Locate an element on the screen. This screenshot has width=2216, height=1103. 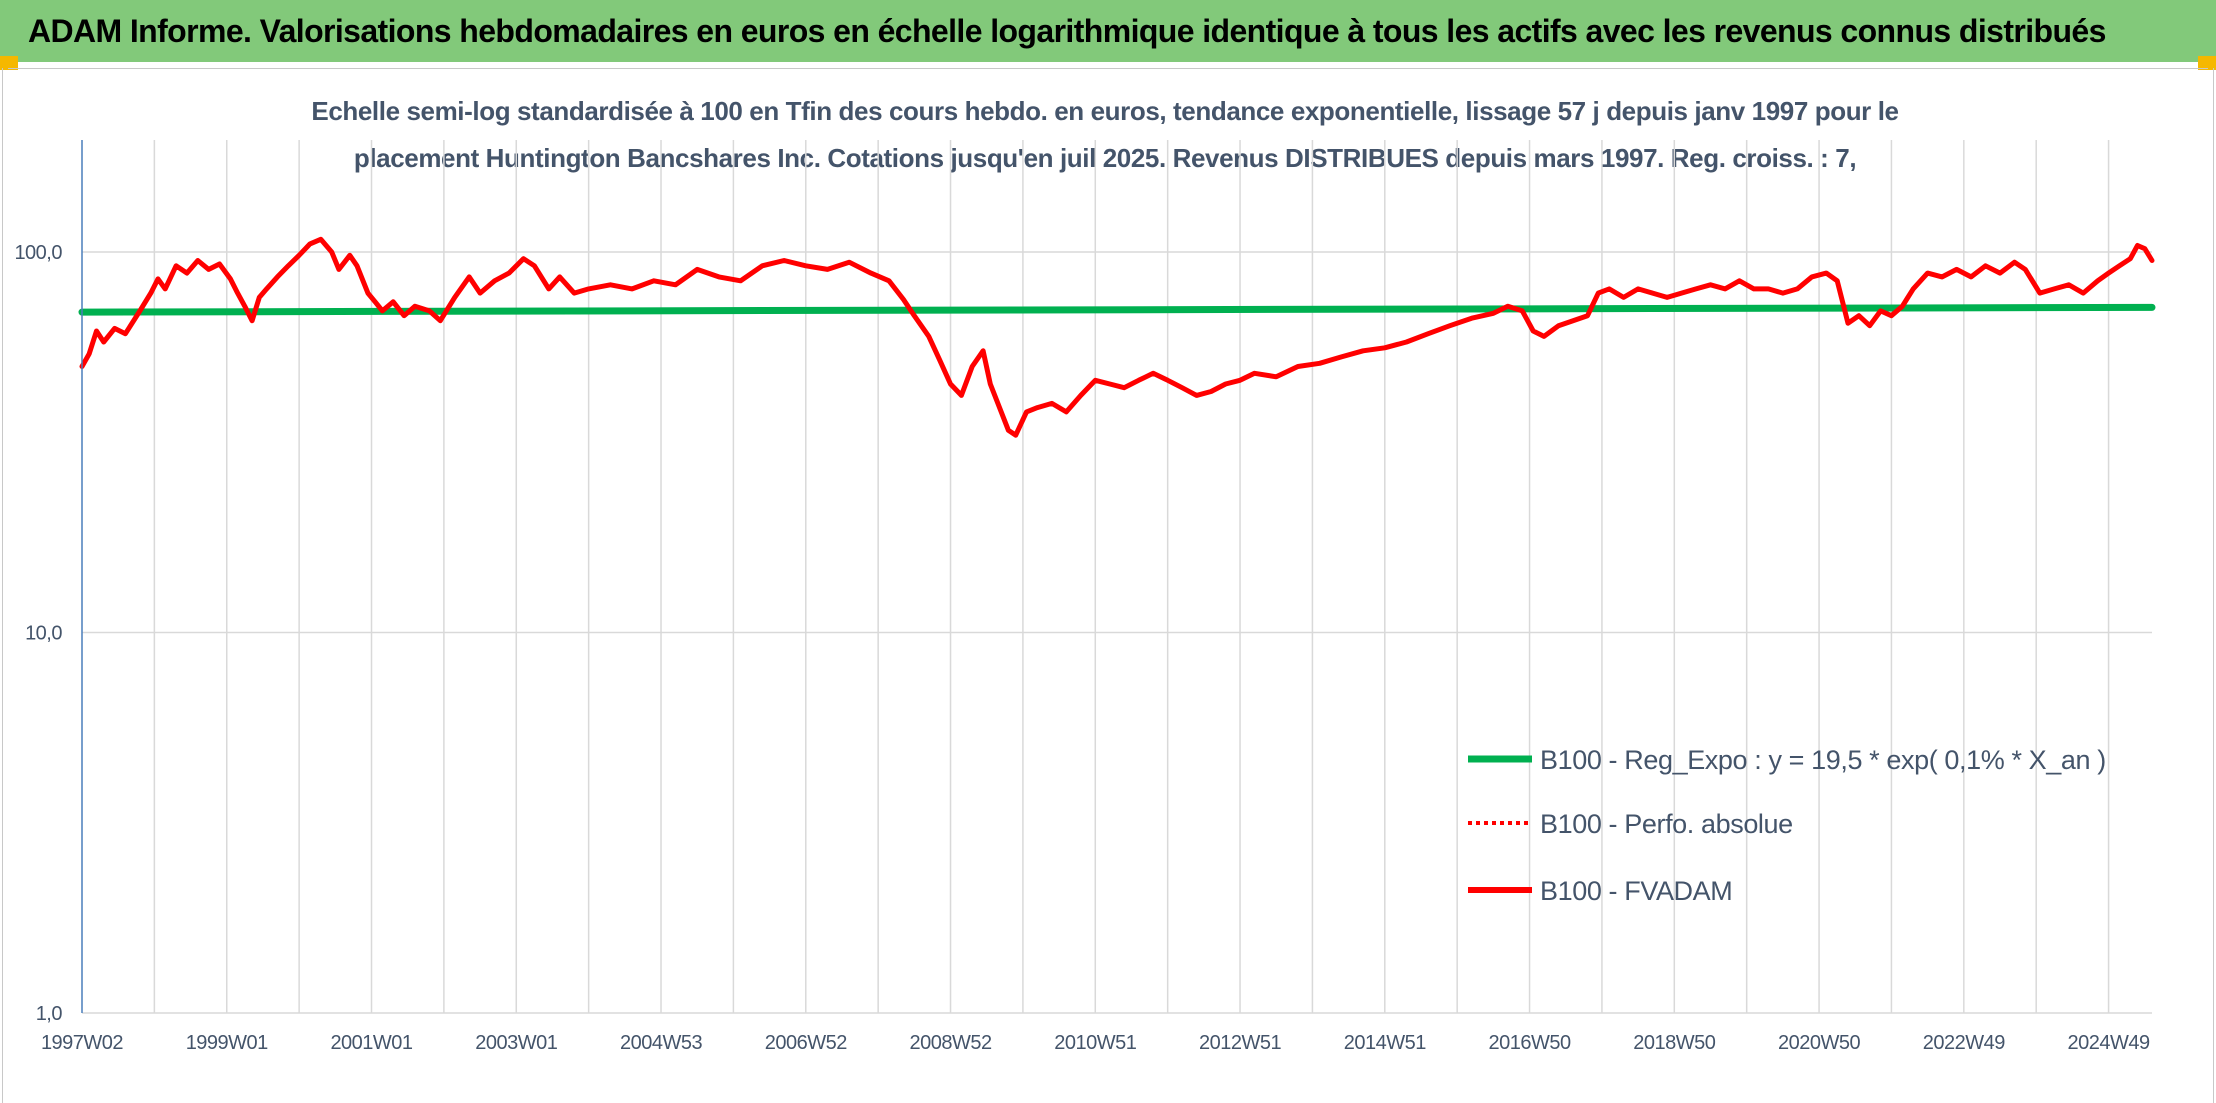
x-tick-label: 2003W01 is located at coordinates (516, 1043).